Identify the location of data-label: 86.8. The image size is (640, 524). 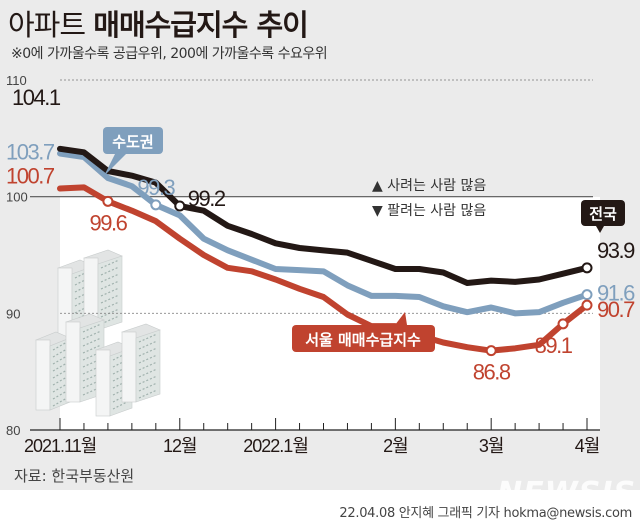
(492, 372).